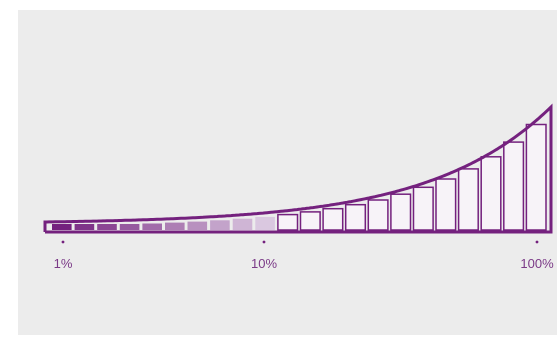  What do you see at coordinates (264, 242) in the screenshot?
I see `tick-mark-10pct` at bounding box center [264, 242].